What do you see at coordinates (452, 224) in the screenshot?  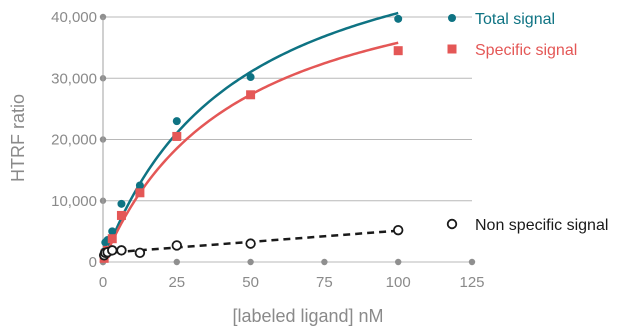 I see `legend-marker-non-specific-signal` at bounding box center [452, 224].